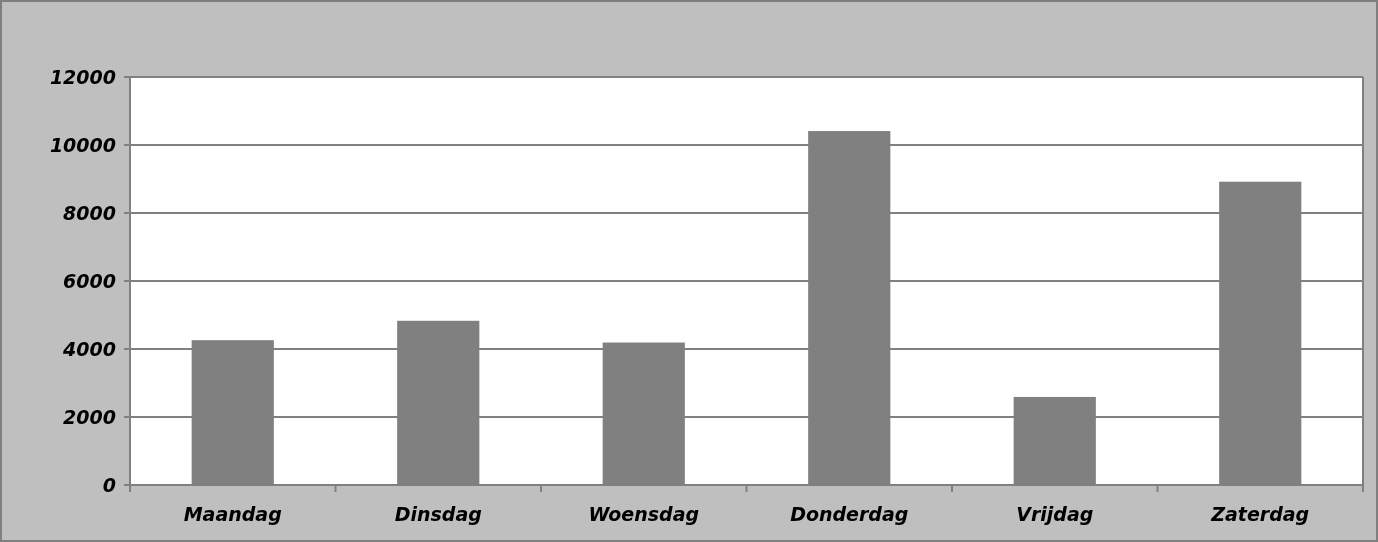 Image resolution: width=1378 pixels, height=542 pixels. What do you see at coordinates (89, 280) in the screenshot?
I see `y-tick-label: 6000` at bounding box center [89, 280].